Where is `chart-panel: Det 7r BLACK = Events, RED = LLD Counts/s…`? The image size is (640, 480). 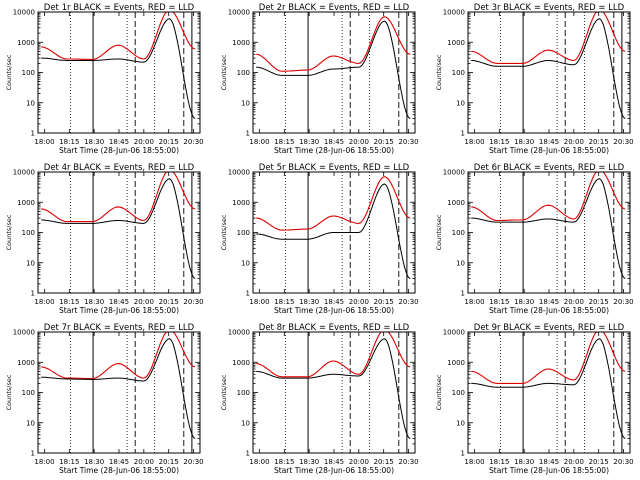 chart-panel: Det 7r BLACK = Events, RED = LLD Counts/s… is located at coordinates (104, 399).